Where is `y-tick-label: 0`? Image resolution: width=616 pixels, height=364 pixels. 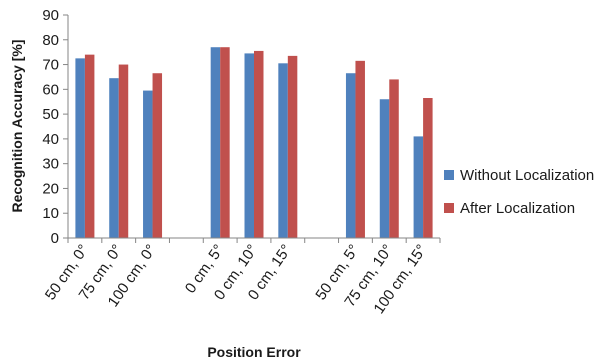 y-tick-label: 0 is located at coordinates (55, 238).